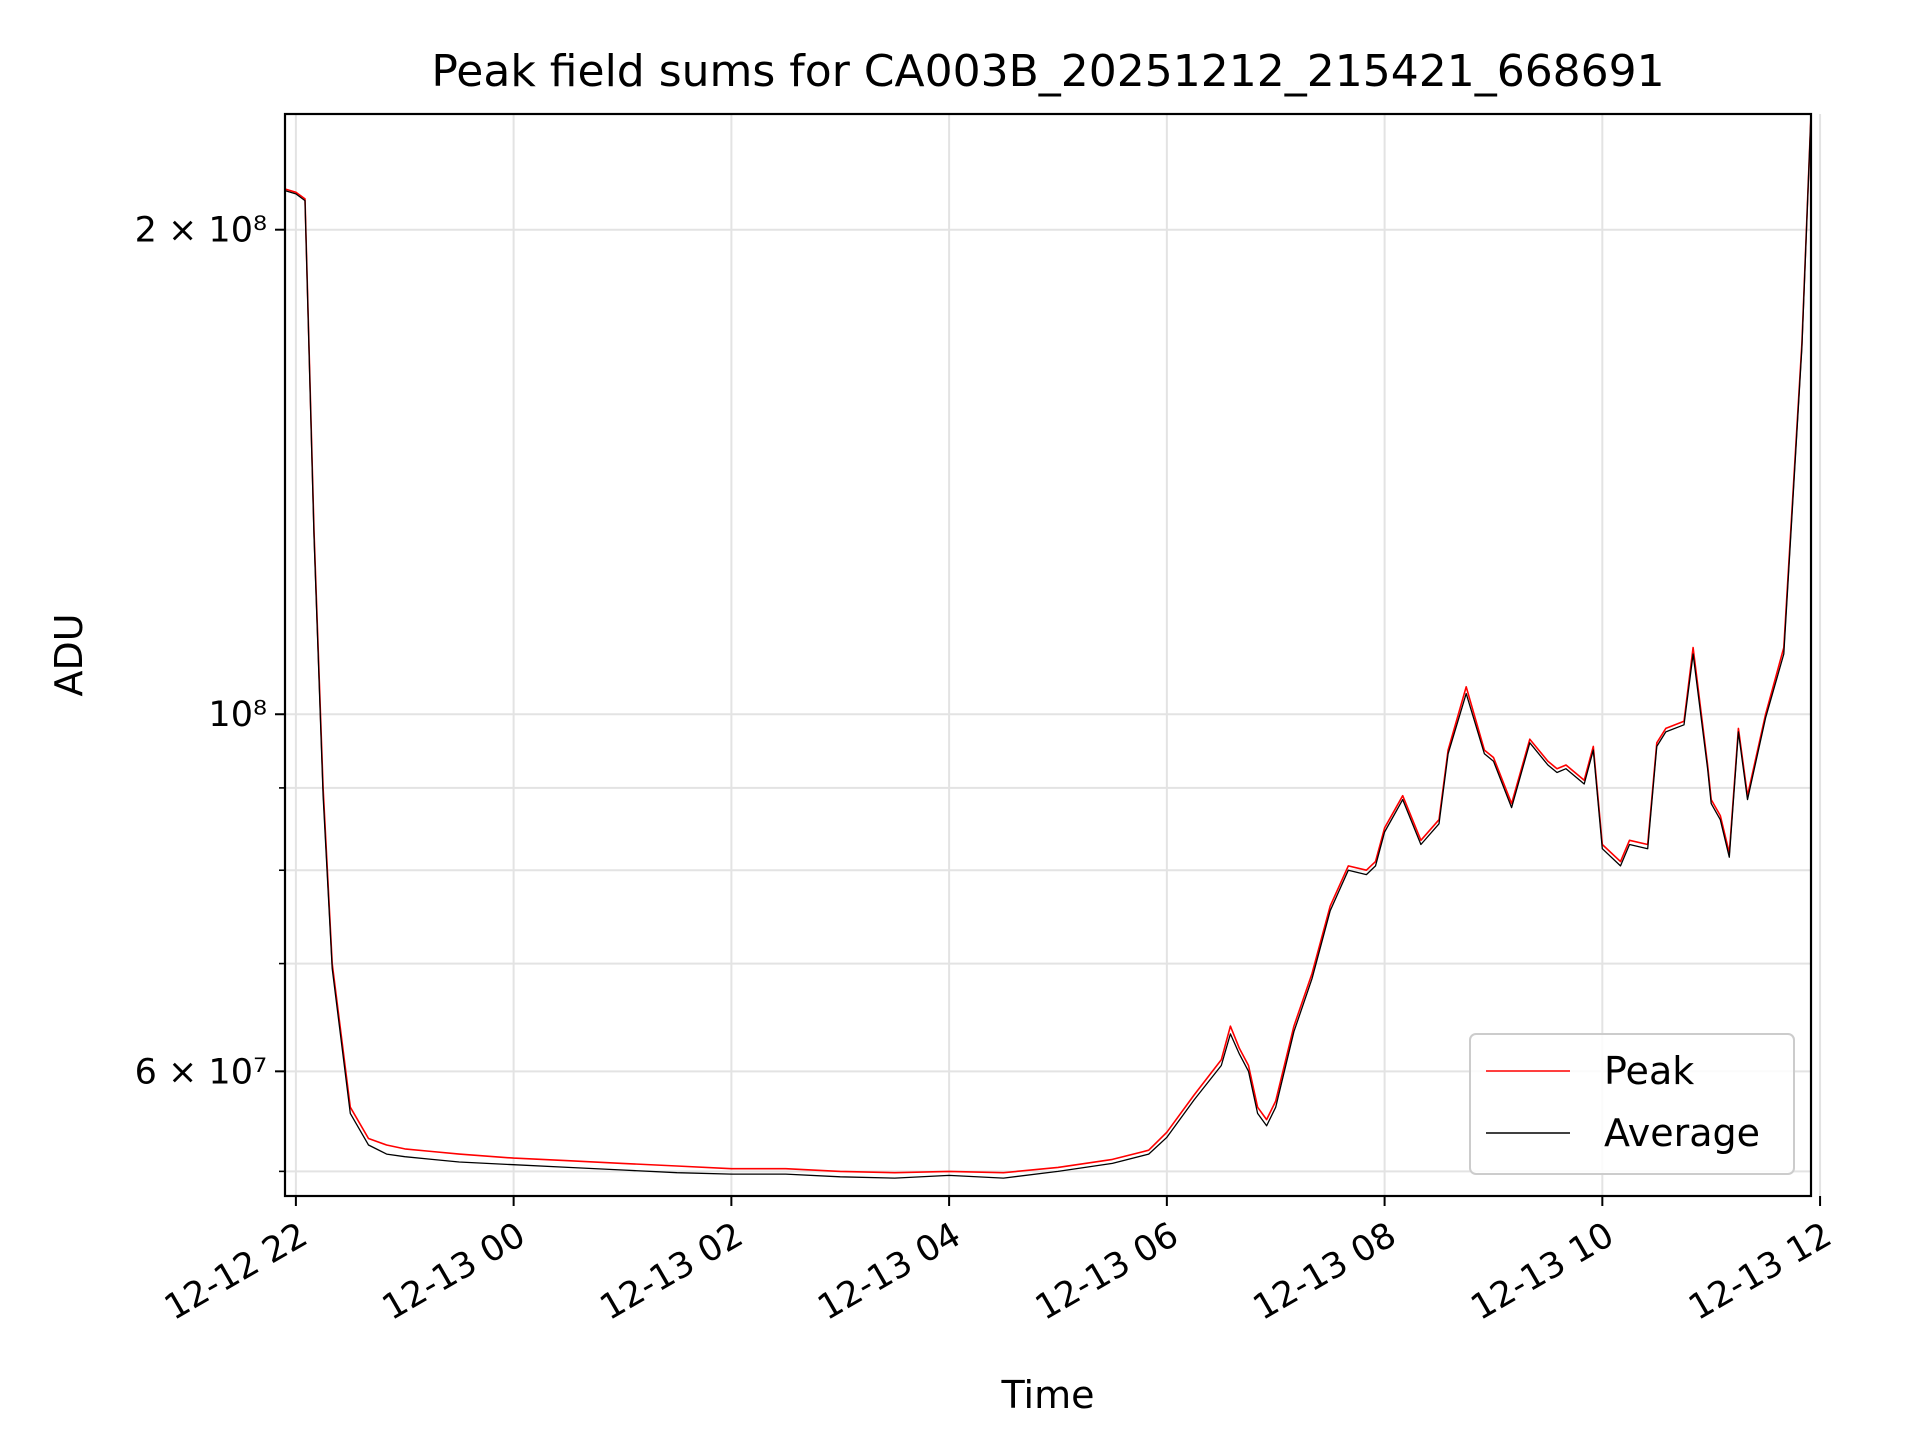 This screenshot has height=1440, width=1920. Describe the element at coordinates (1048, 1395) in the screenshot. I see `x-axis-label: Time` at that location.